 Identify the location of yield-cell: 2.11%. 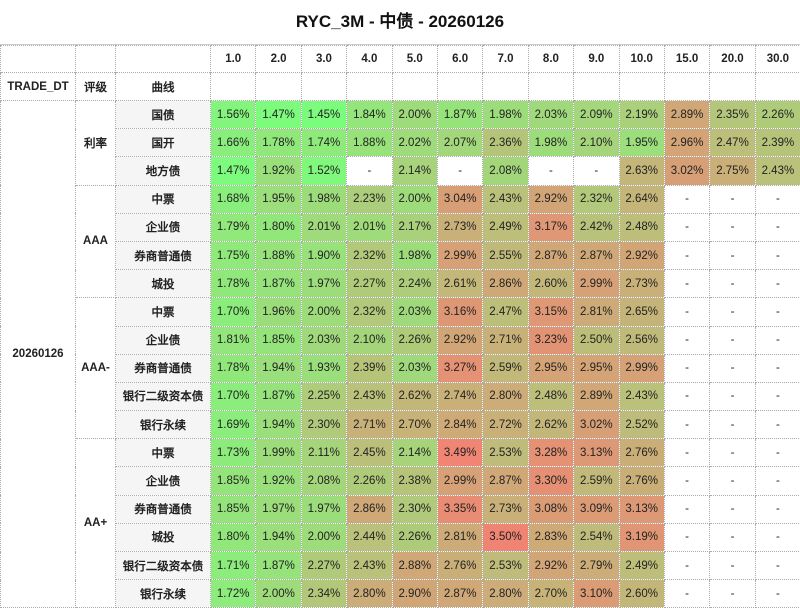
(323, 453).